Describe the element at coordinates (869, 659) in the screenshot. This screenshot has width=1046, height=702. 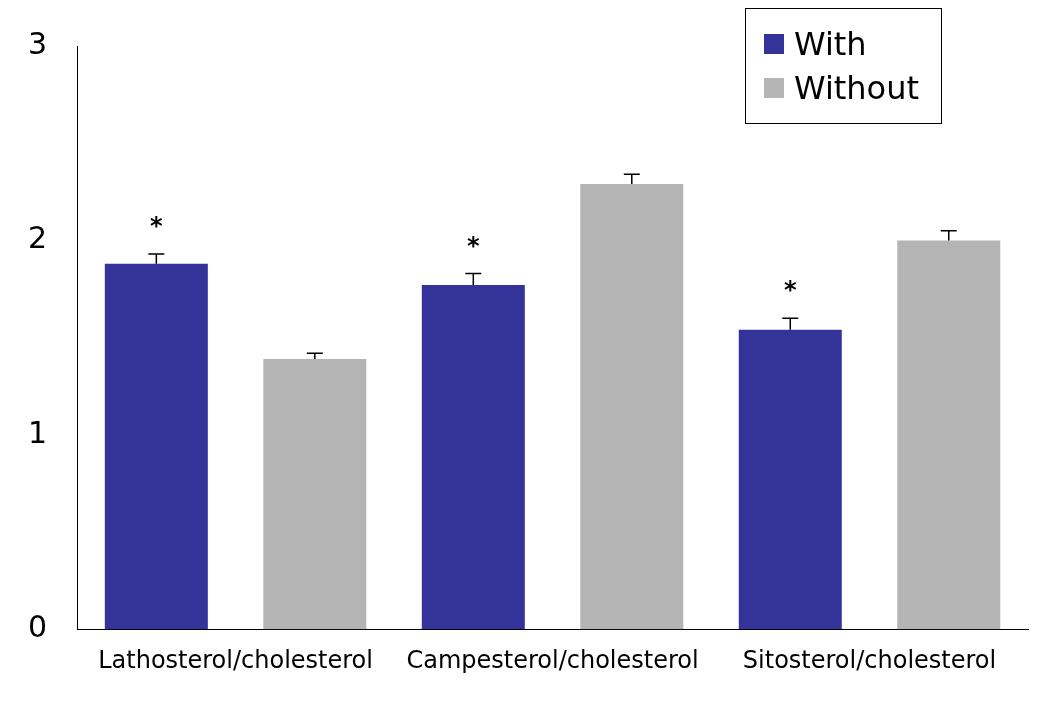
I see `x-tick-label: Sitosterol/cholesterol` at that location.